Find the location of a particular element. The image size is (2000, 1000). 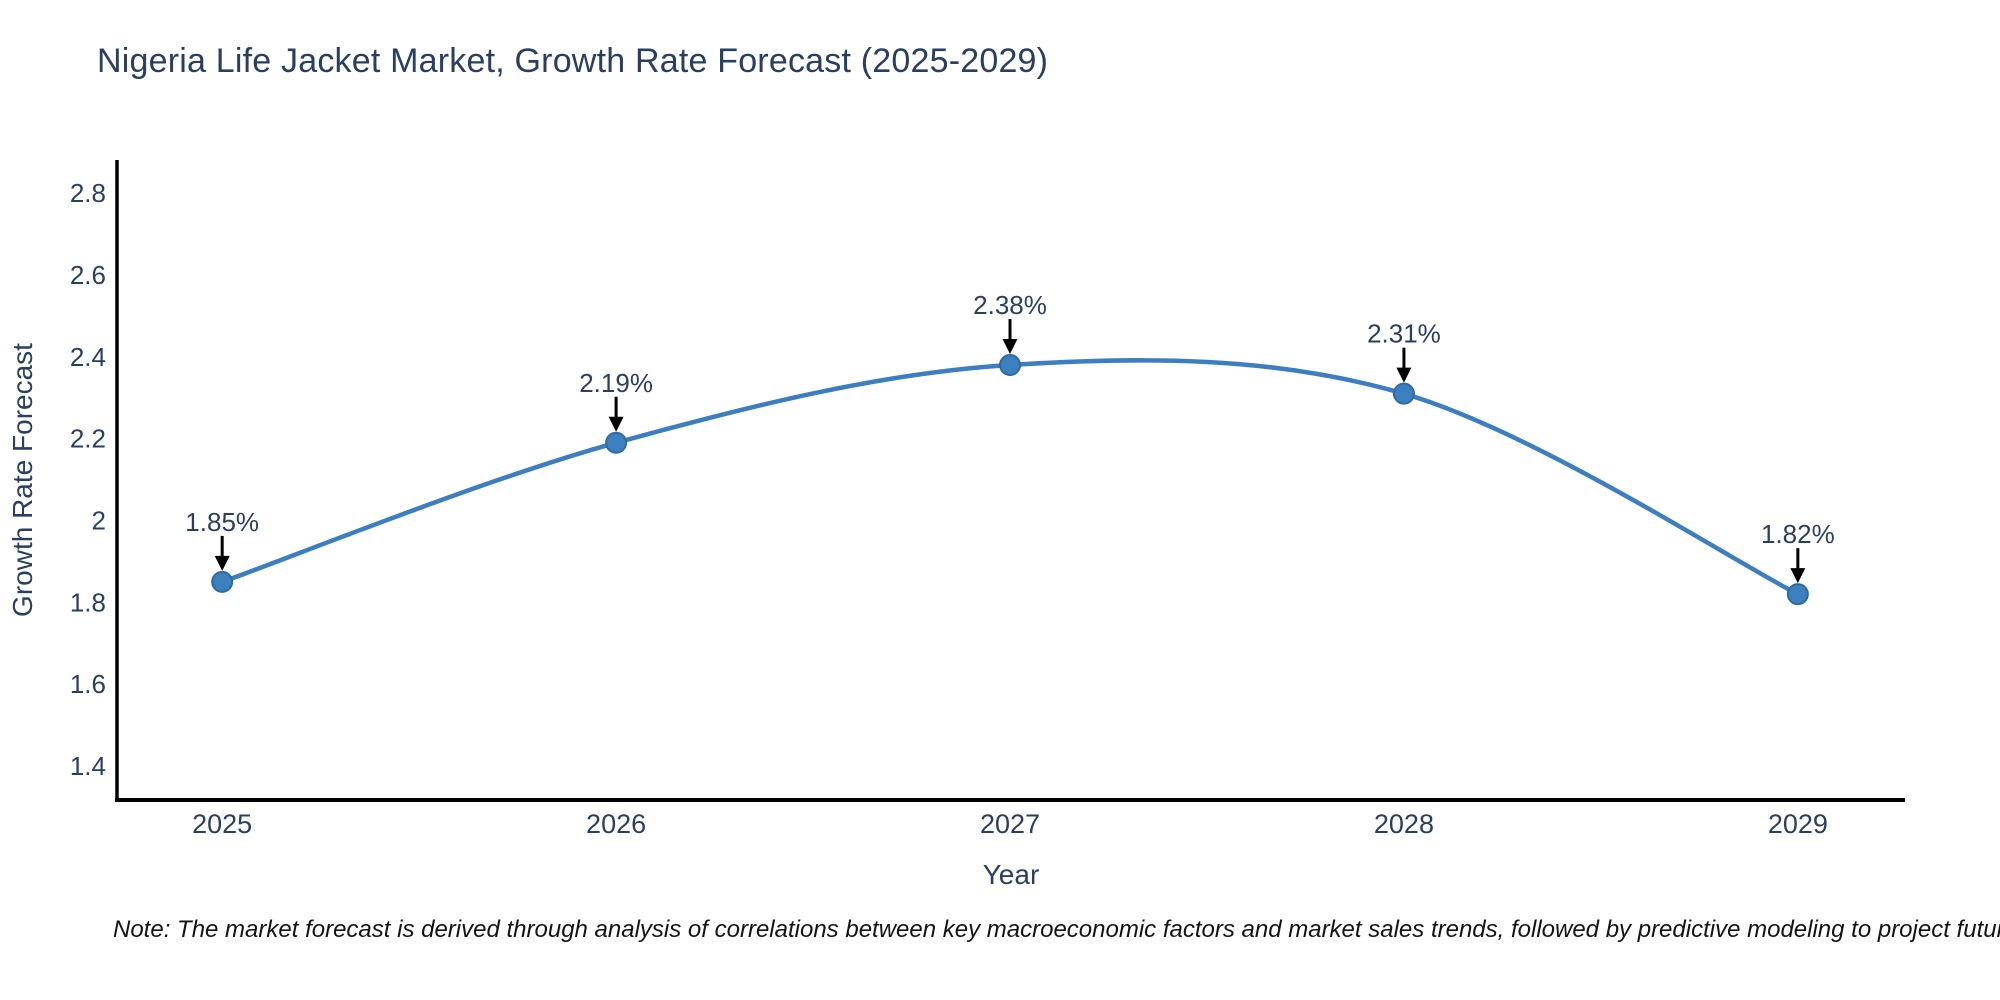

annotation-label: 2.19% is located at coordinates (616, 383).